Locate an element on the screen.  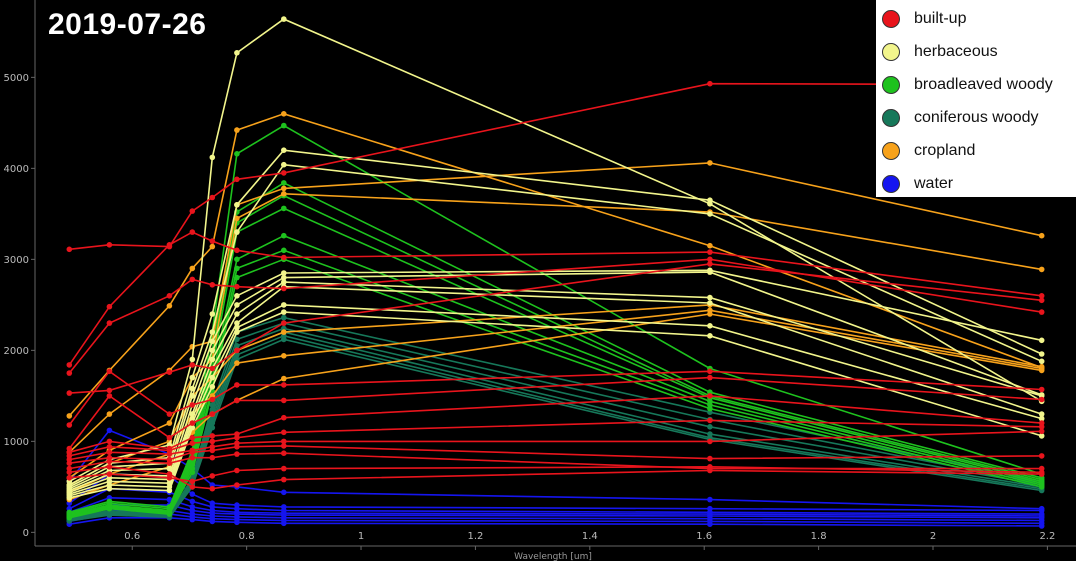
x-tick-label: 0.6 is located at coordinates (132, 536).